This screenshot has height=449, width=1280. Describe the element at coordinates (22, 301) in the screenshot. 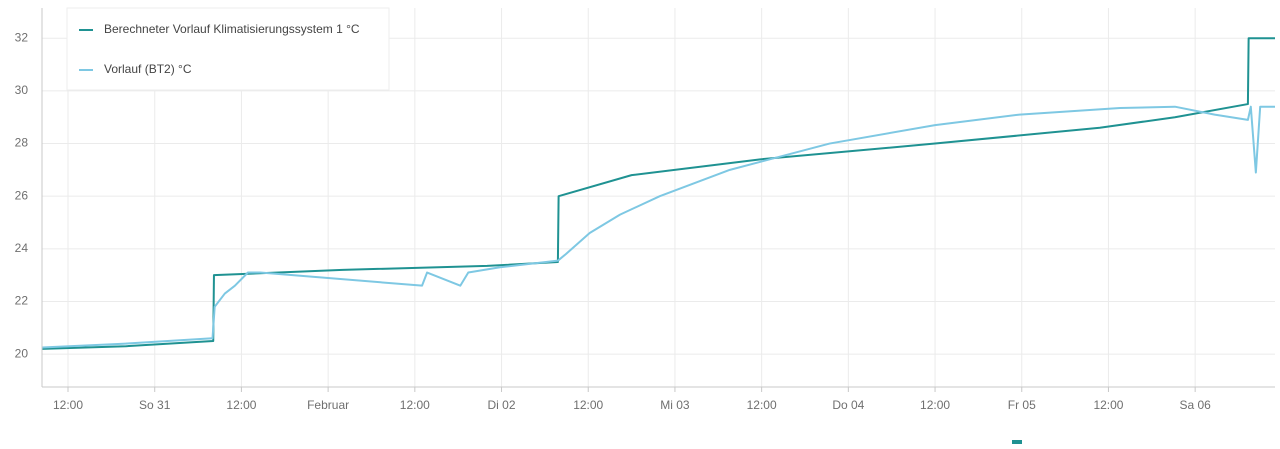

I see `y-tick-label: 22` at that location.